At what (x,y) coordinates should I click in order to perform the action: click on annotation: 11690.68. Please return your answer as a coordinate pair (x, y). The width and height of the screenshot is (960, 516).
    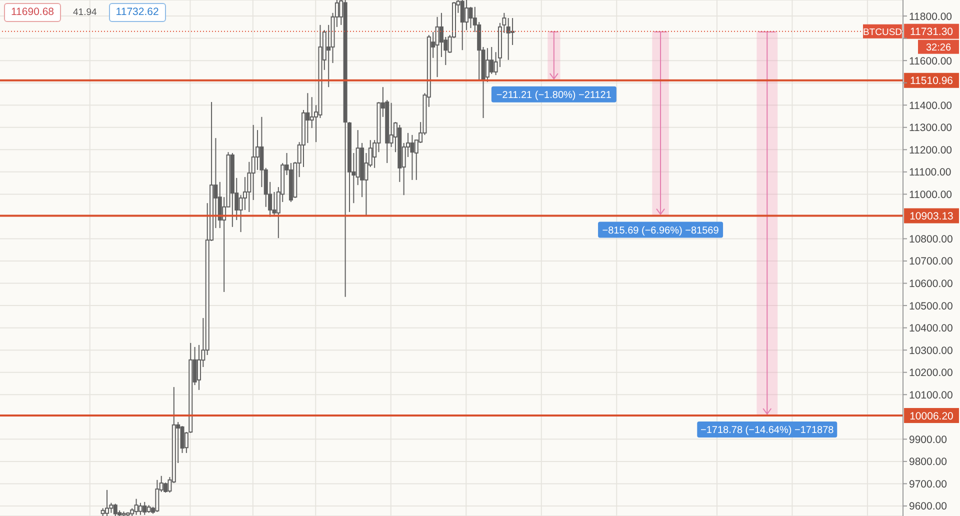
    Looking at the image, I should click on (33, 12).